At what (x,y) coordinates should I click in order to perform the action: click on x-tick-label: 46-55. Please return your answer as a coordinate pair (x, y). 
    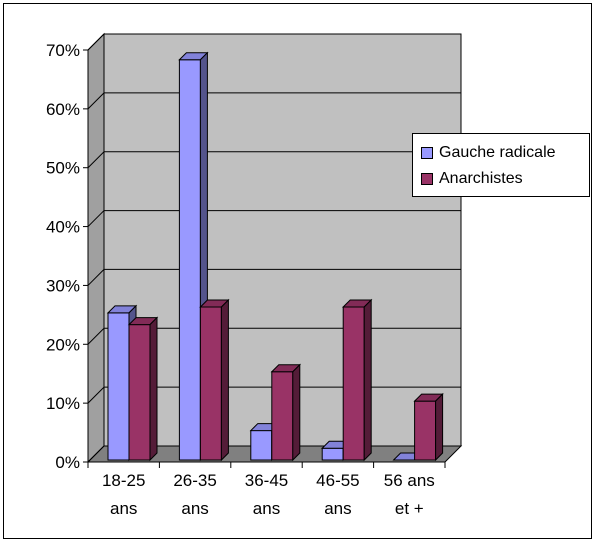
    Looking at the image, I should click on (337, 480).